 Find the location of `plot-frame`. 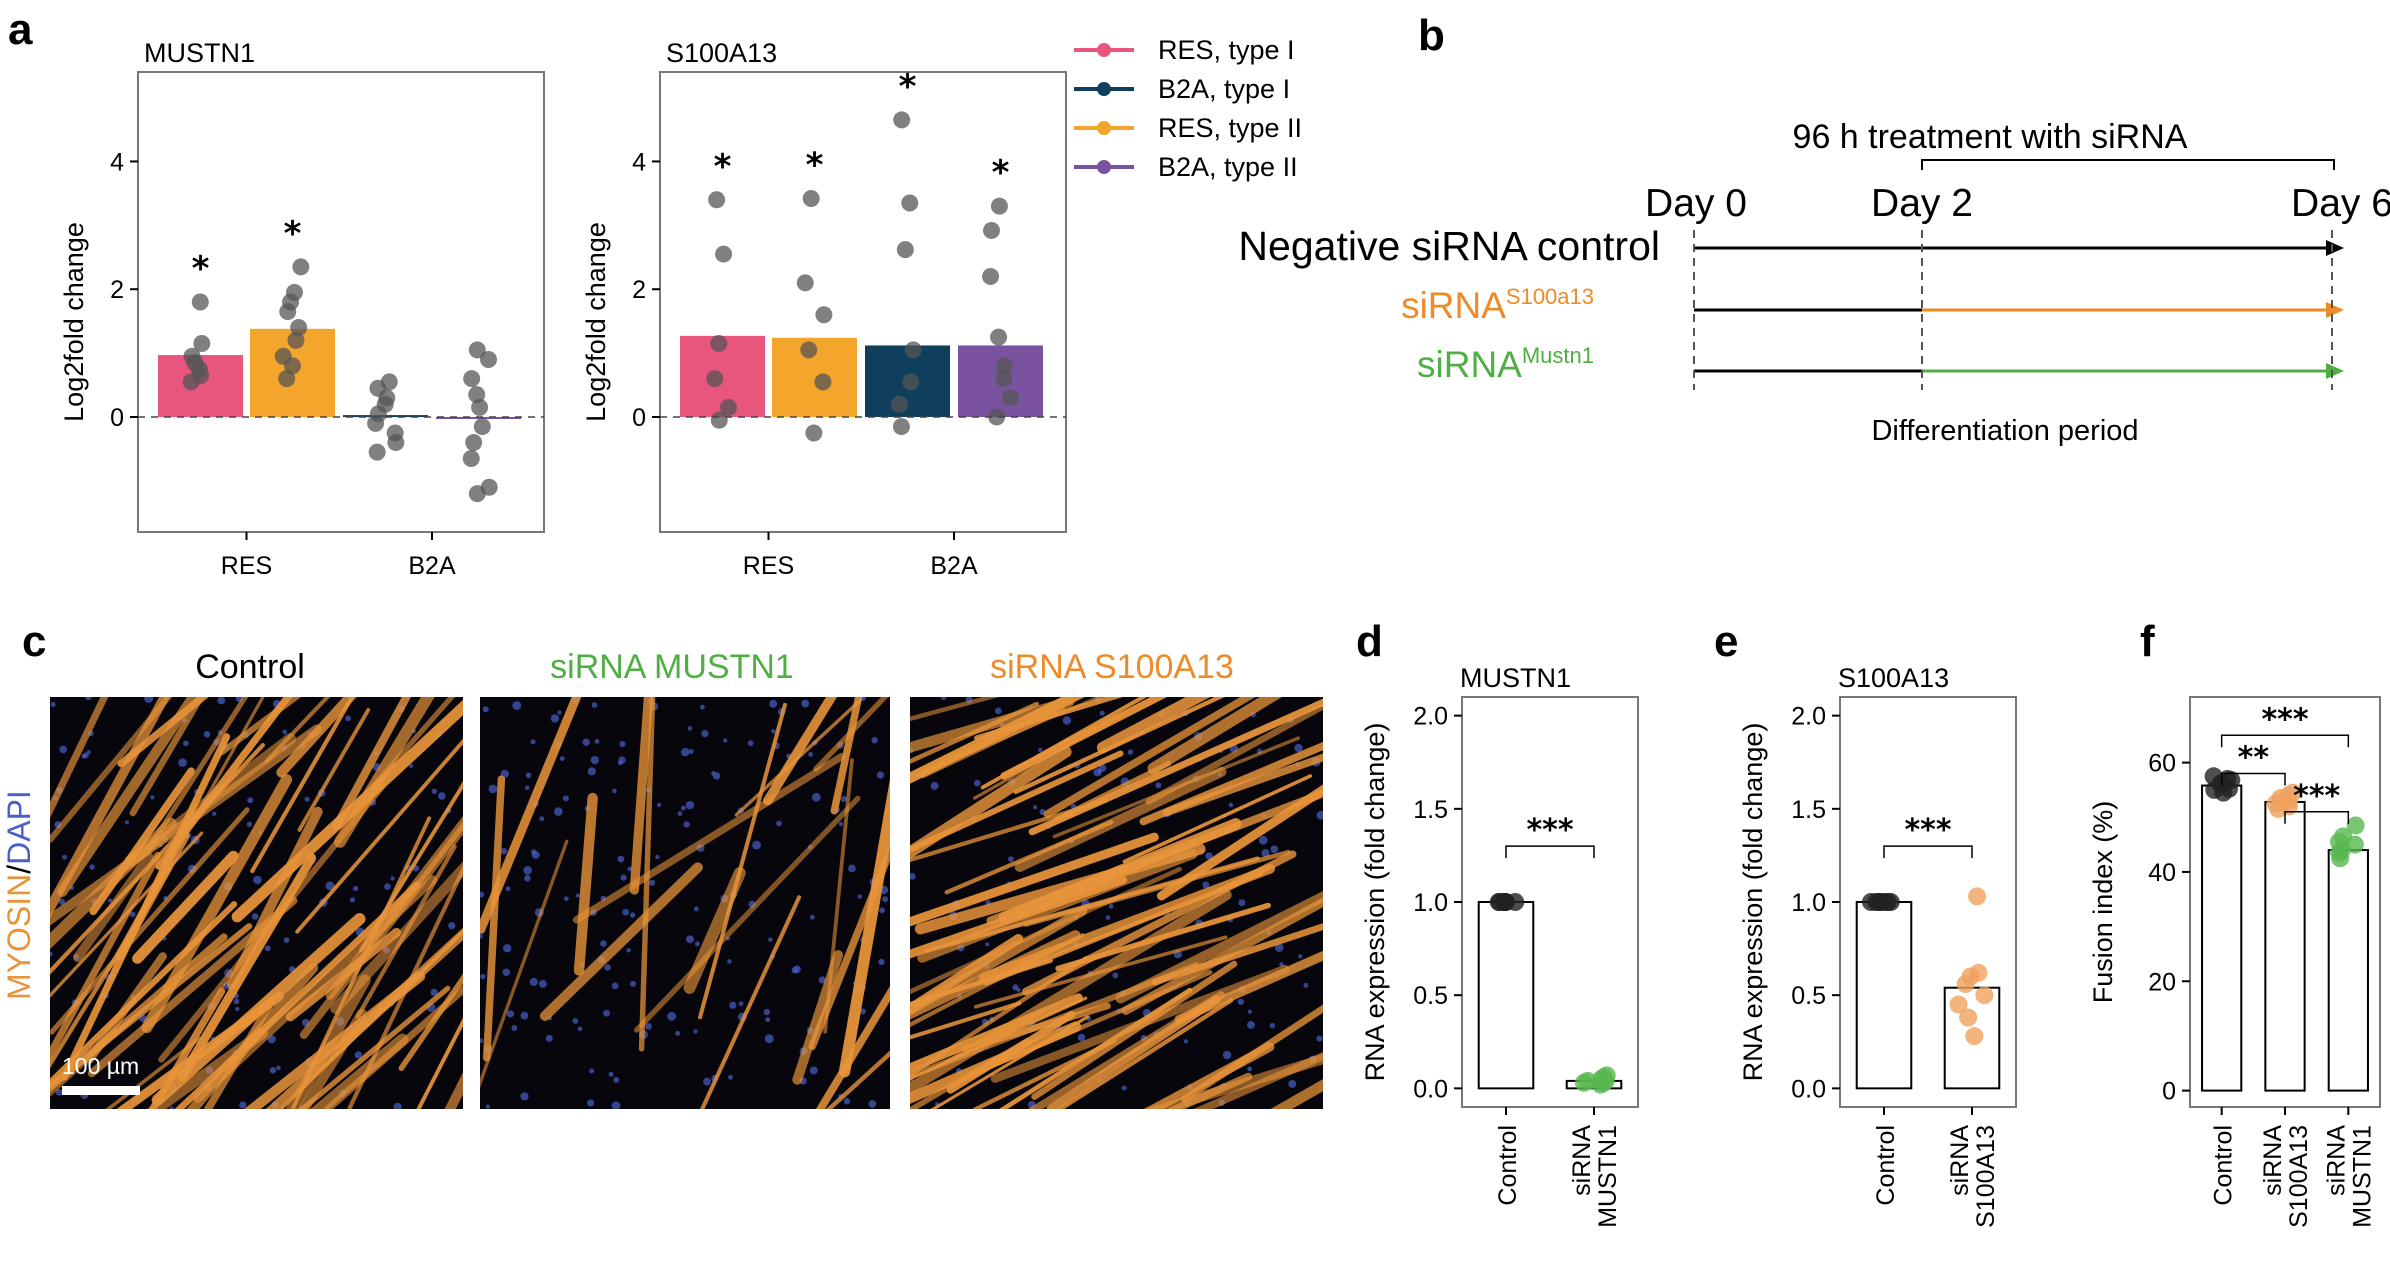

plot-frame is located at coordinates (341, 302).